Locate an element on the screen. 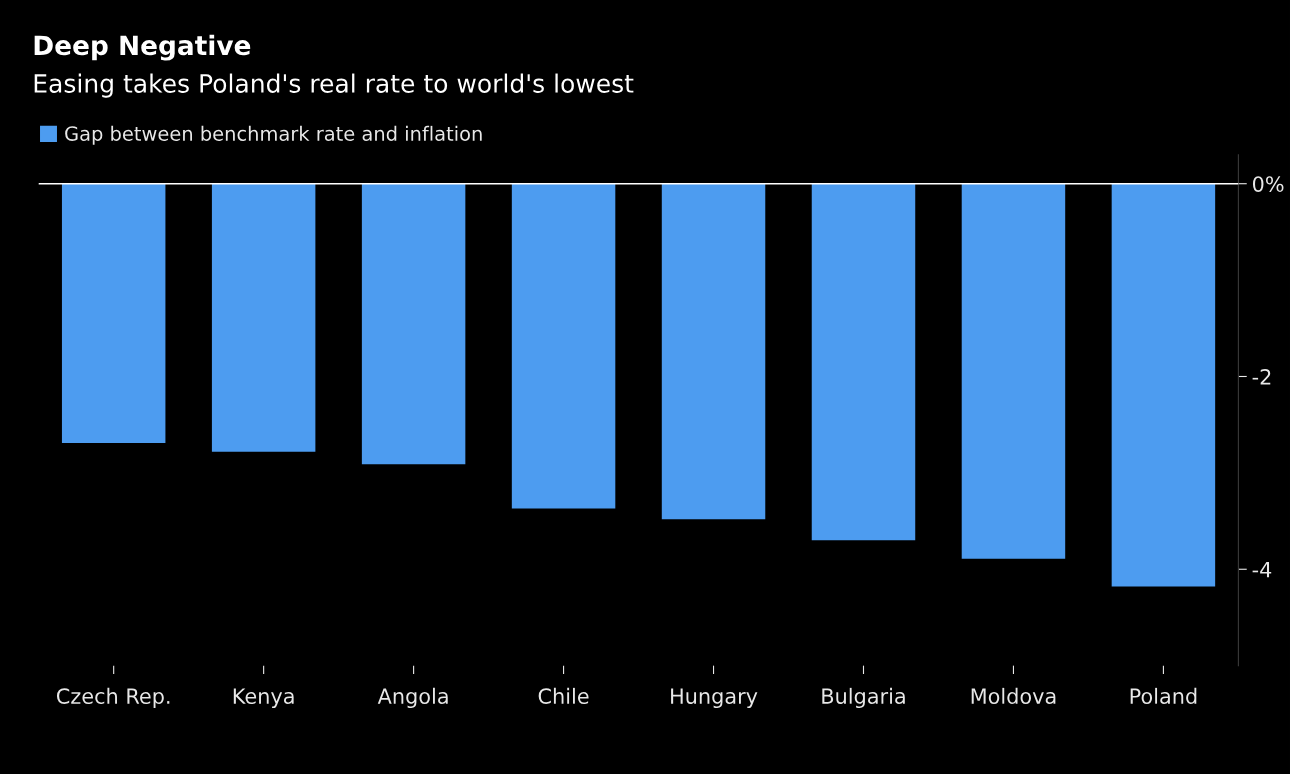 The height and width of the screenshot is (774, 1290). x-tick-label: Kenya is located at coordinates (263, 698).